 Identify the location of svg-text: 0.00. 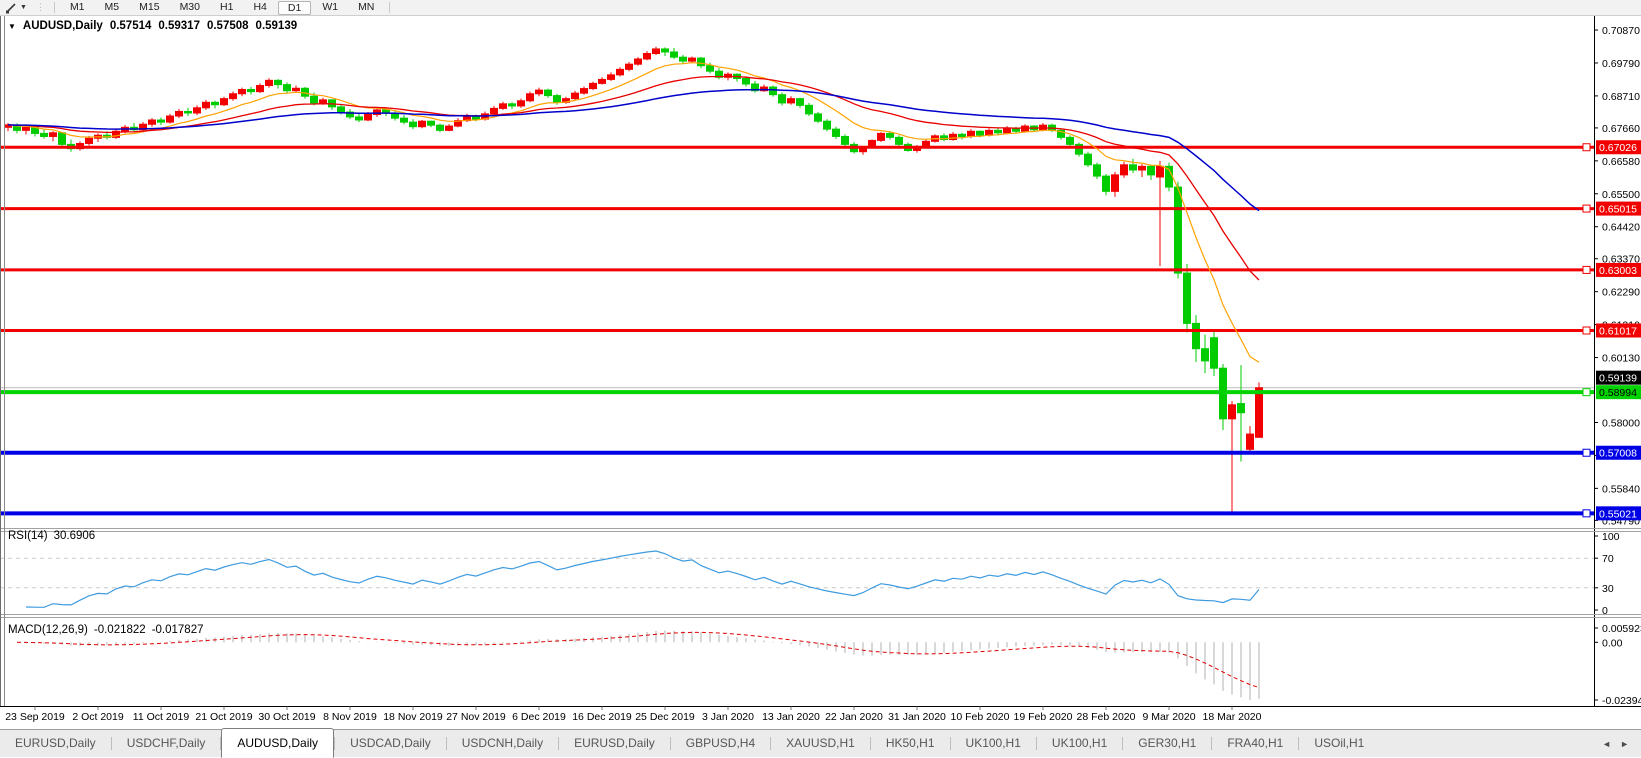
(1612, 643).